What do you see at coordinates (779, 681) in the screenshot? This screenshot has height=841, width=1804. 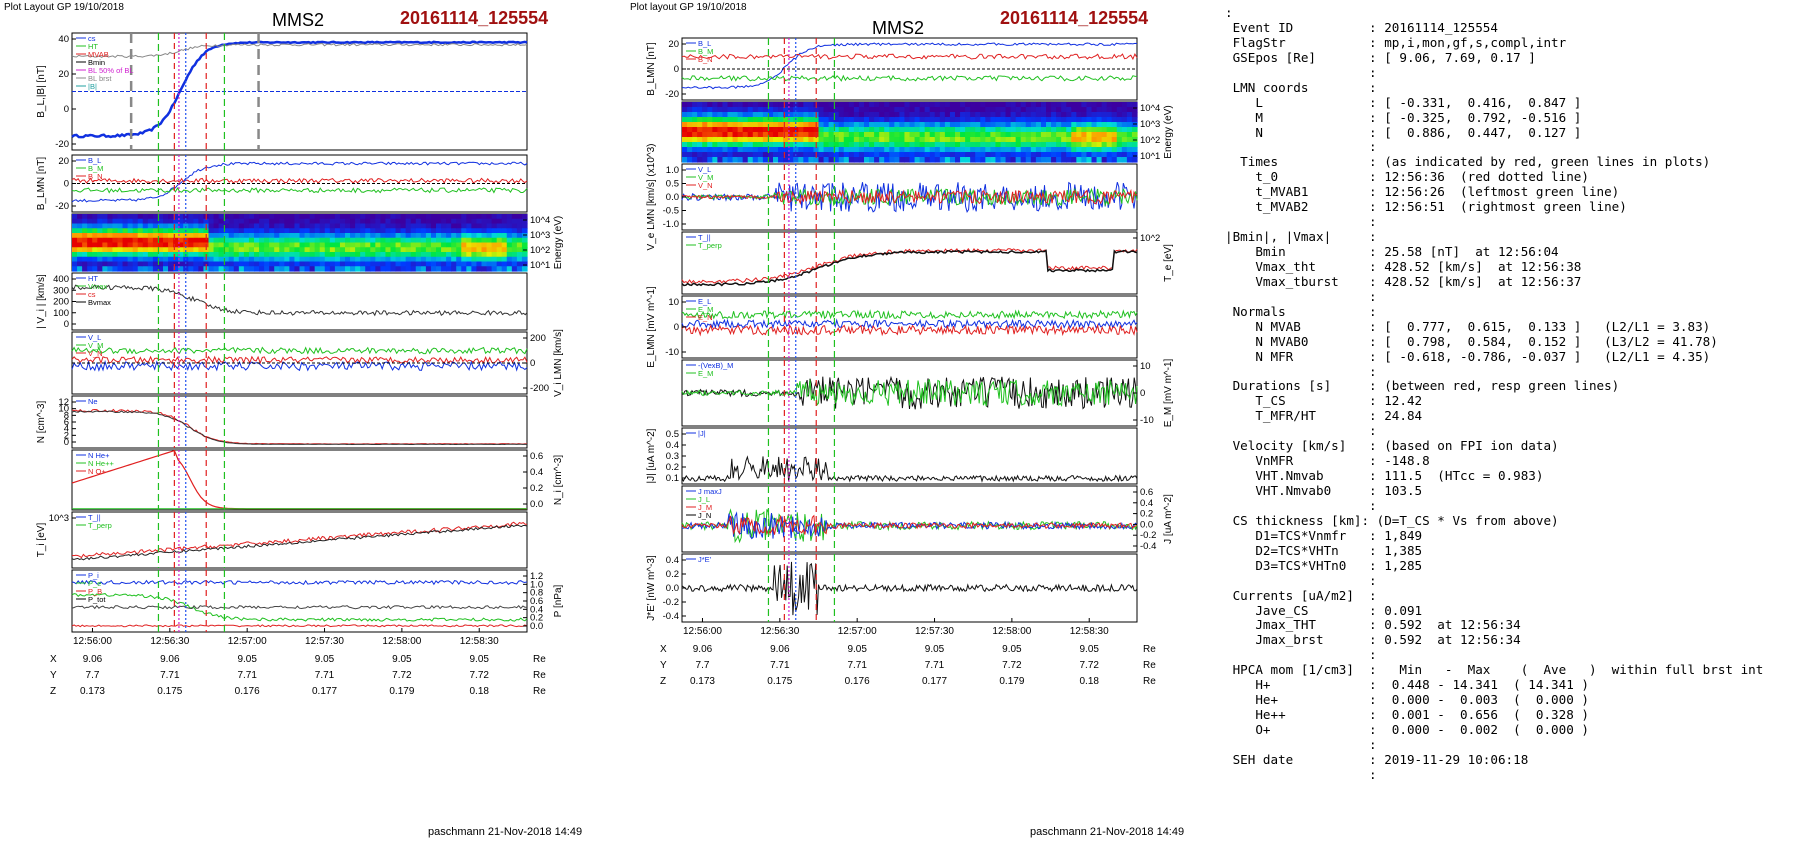 I see `coord-value: 0.175` at bounding box center [779, 681].